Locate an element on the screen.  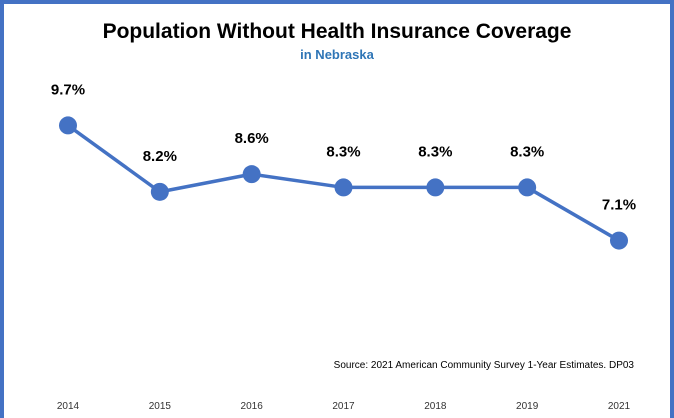
data-point-2016 is located at coordinates (251, 174).